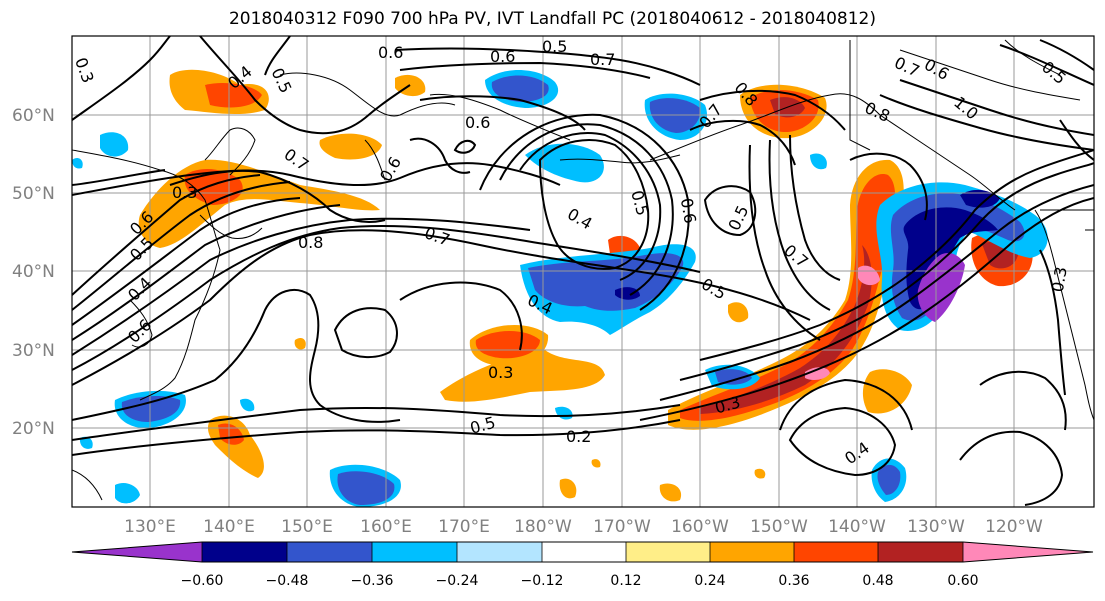 This screenshot has height=601, width=1105. I want to click on colorbar-tick-label: 0.36, so click(793, 581).